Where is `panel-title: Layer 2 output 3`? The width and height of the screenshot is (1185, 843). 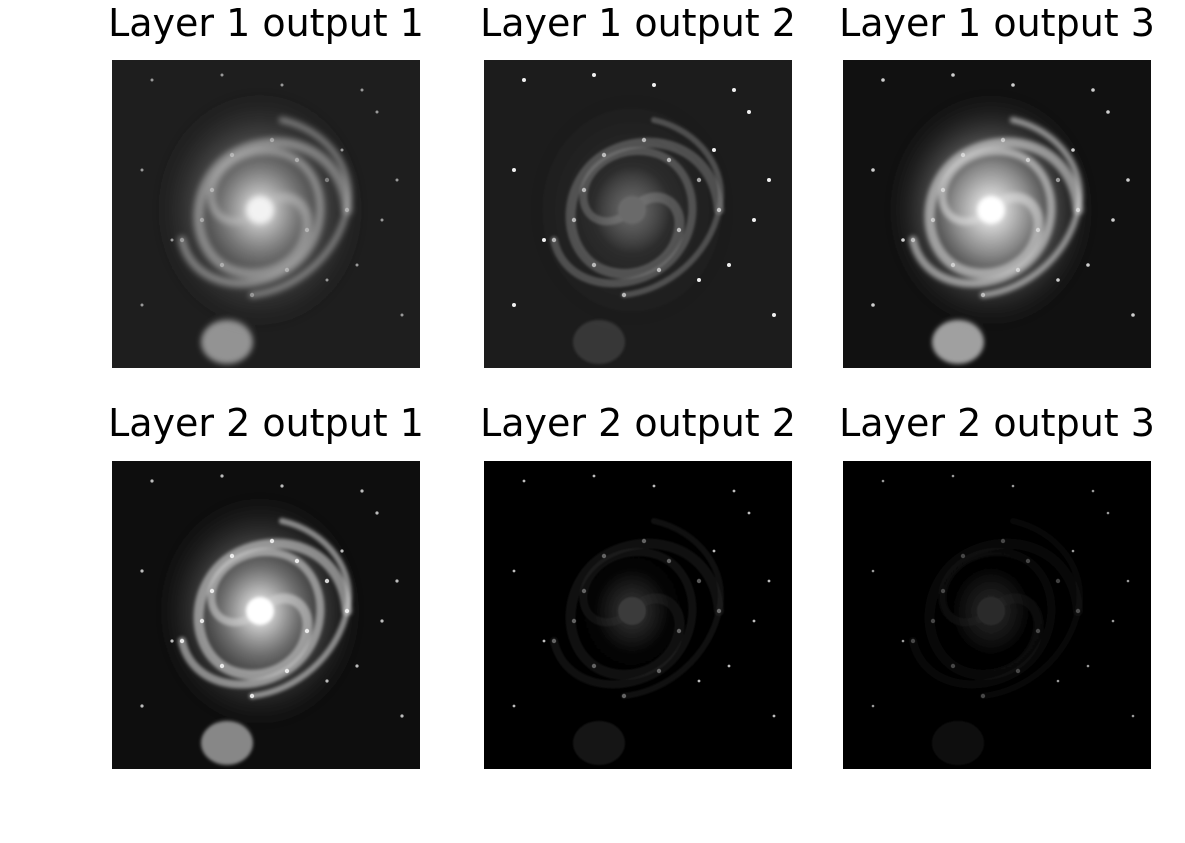 panel-title: Layer 2 output 3 is located at coordinates (997, 423).